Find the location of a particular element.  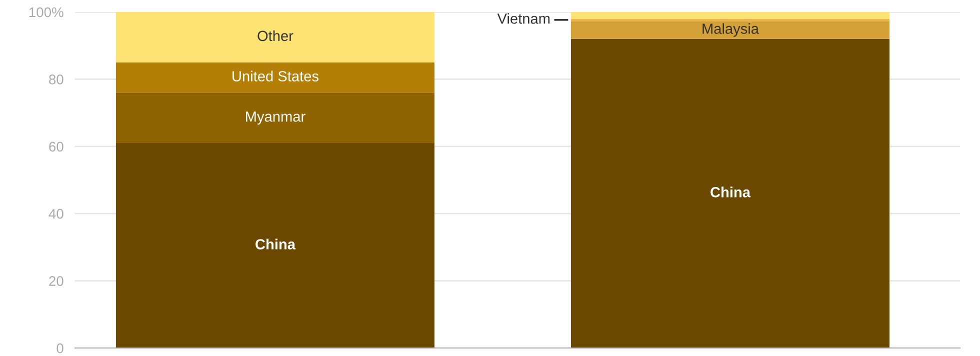

series-label: Malaysia is located at coordinates (730, 30).